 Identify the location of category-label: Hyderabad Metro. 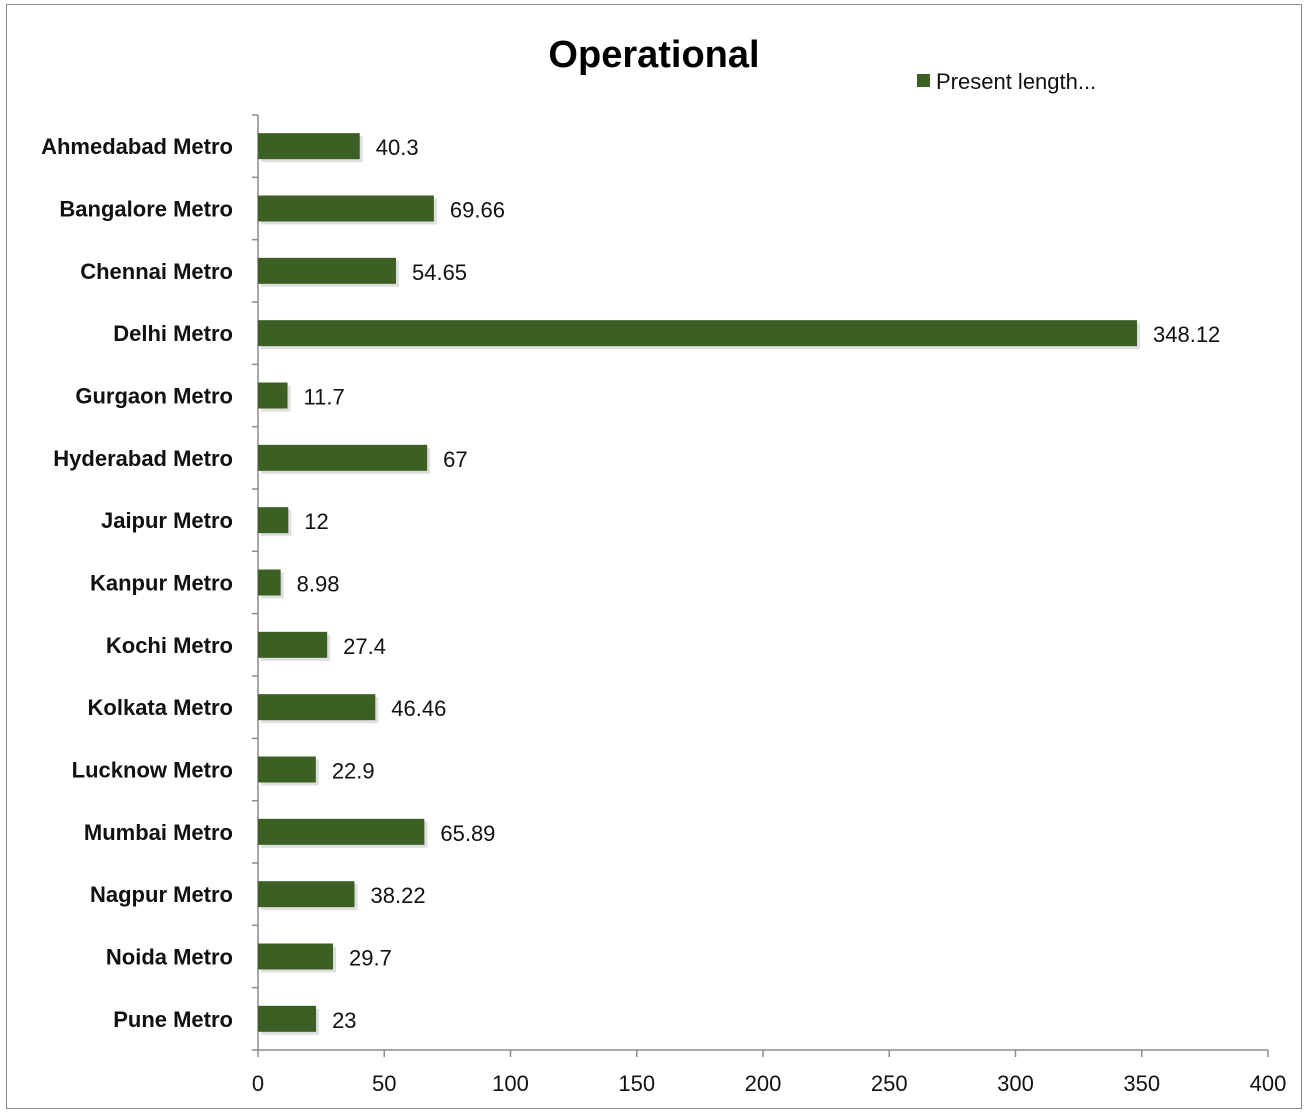
(143, 458).